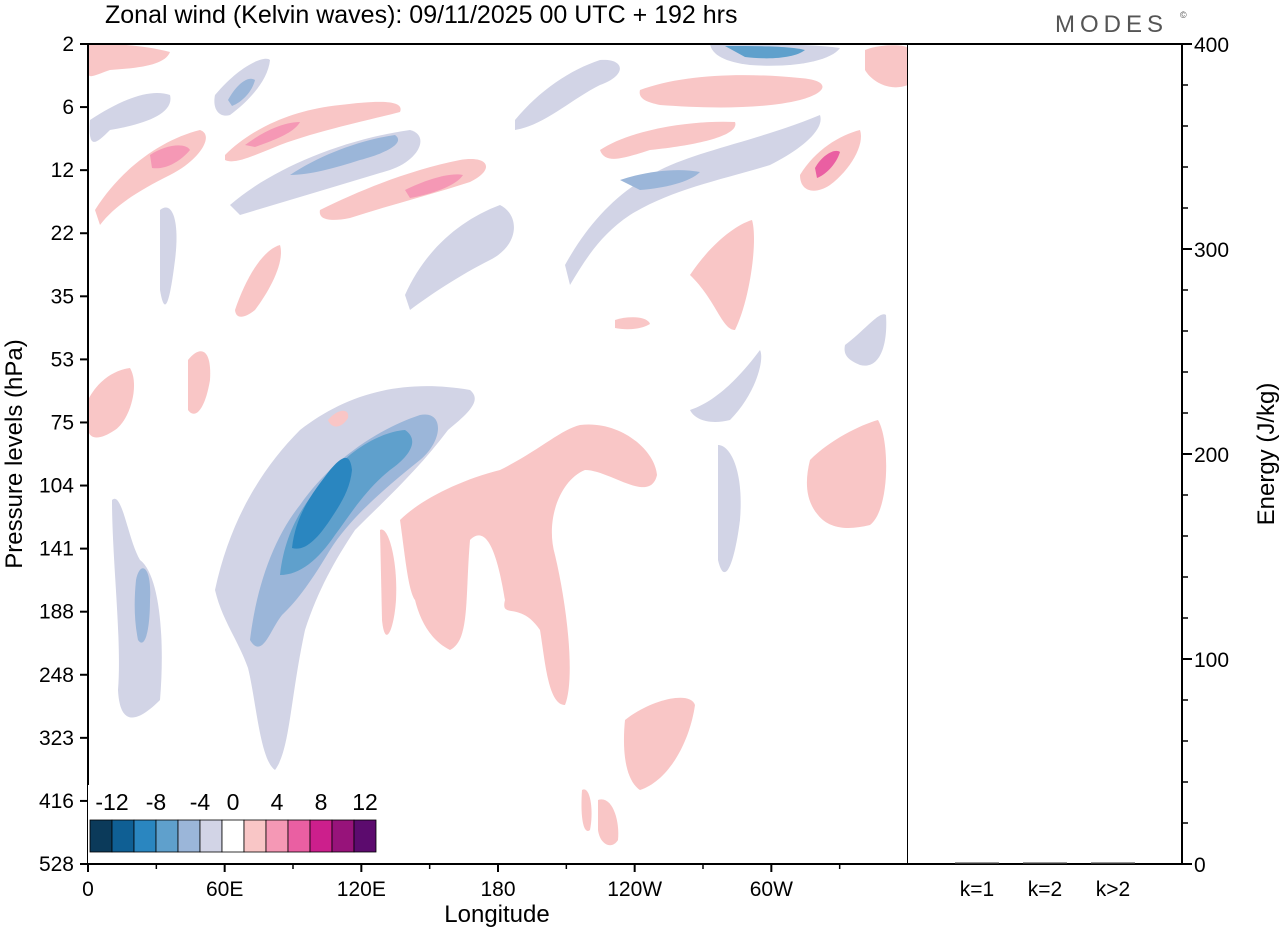 The image size is (1280, 930). What do you see at coordinates (63, 454) in the screenshot?
I see `pressure-axis: 2 6 12 22 35 53 75 104 141 188 248 323 416 528` at bounding box center [63, 454].